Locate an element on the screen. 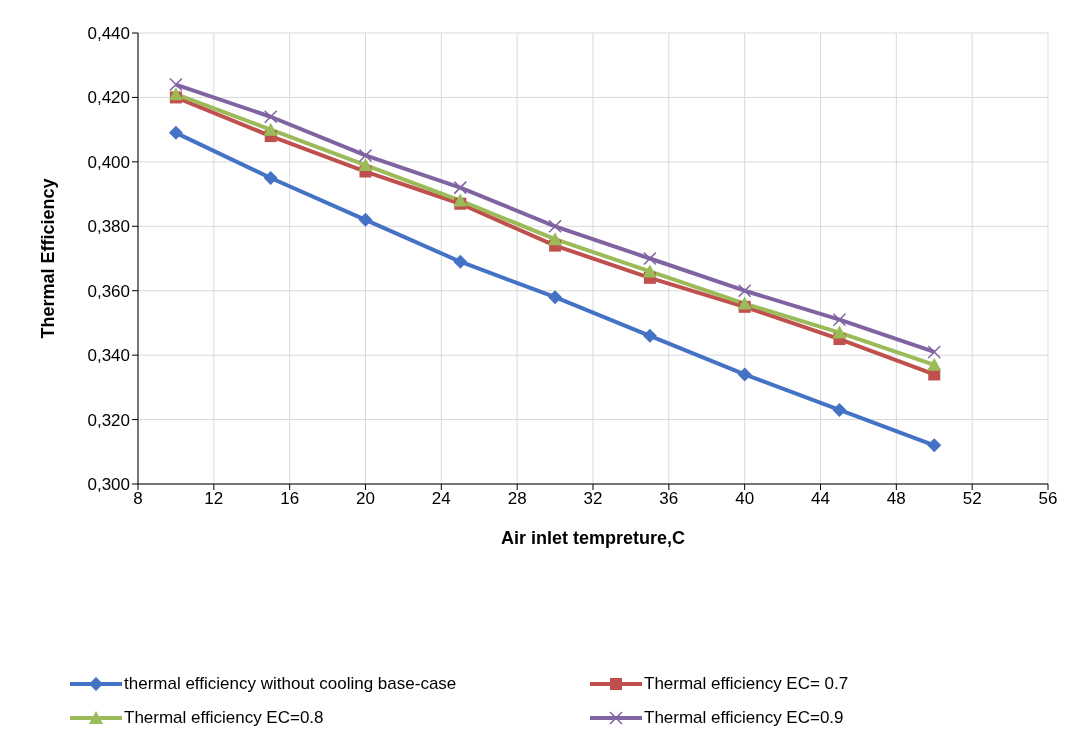 The image size is (1088, 749). legend-label: Thermal efficiency EC=0.9 is located at coordinates (744, 718).